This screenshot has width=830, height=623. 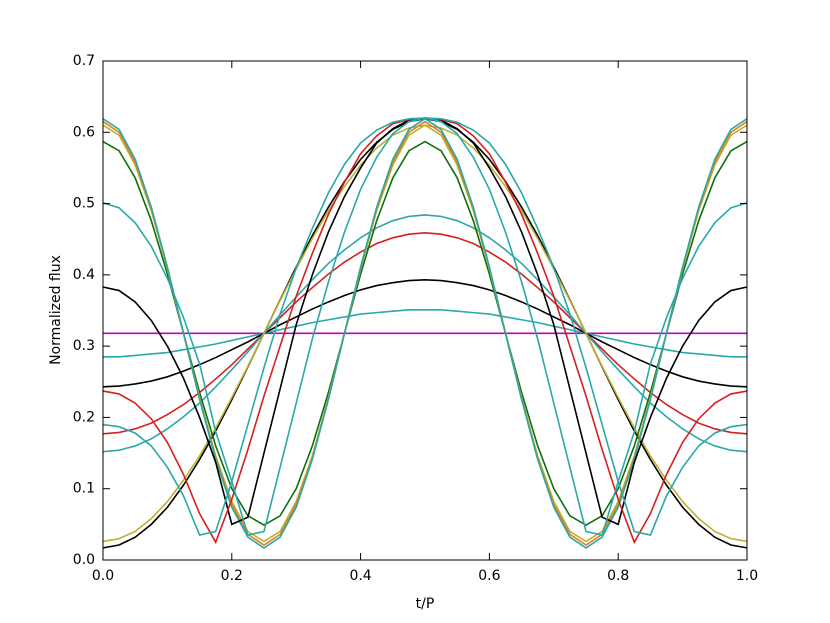 What do you see at coordinates (232, 576) in the screenshot?
I see `x-tick-label: 0.2` at bounding box center [232, 576].